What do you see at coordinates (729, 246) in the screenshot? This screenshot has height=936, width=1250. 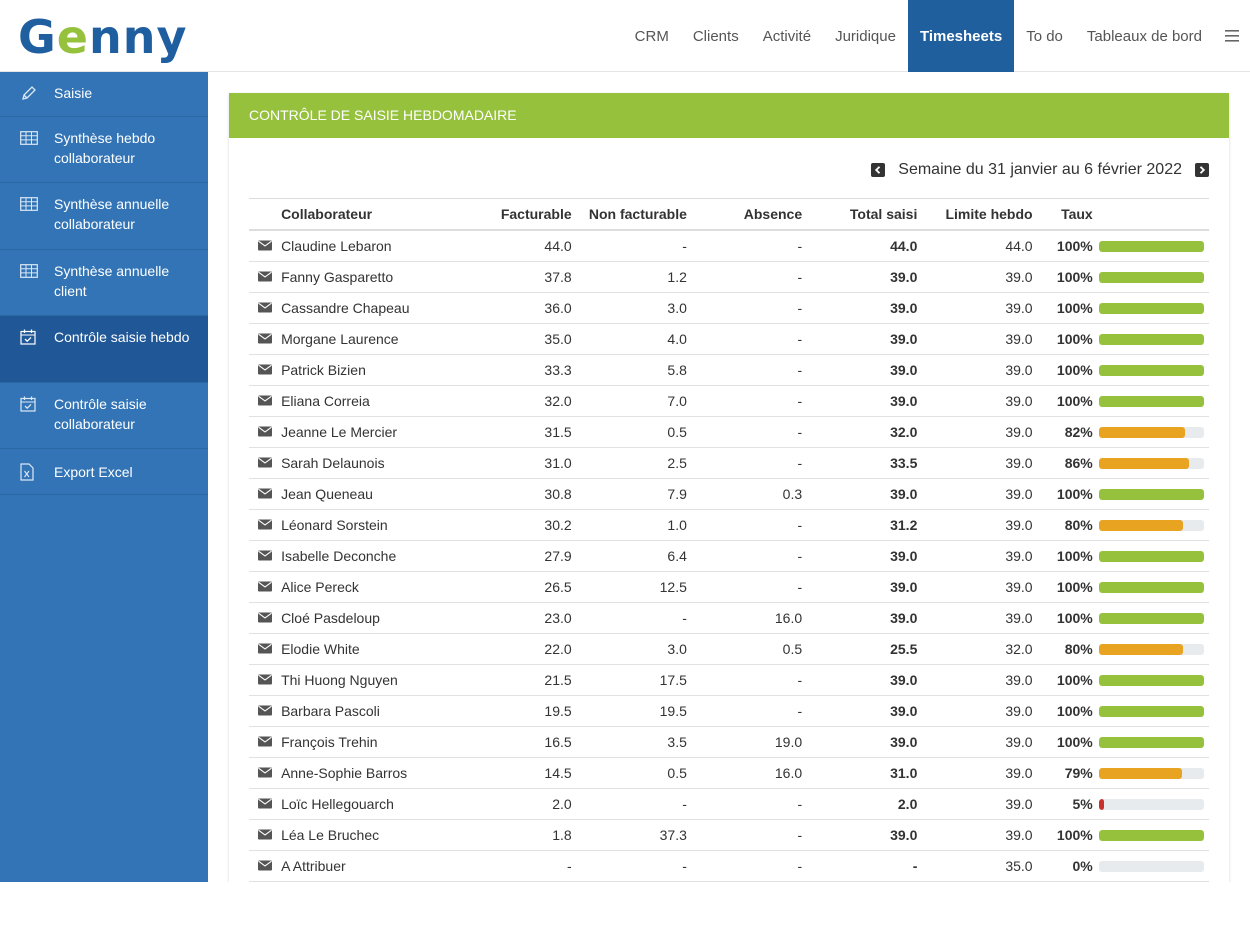 I see `table-row: Claudine Lebaron 44.0- -44.0 44.0 100%` at bounding box center [729, 246].